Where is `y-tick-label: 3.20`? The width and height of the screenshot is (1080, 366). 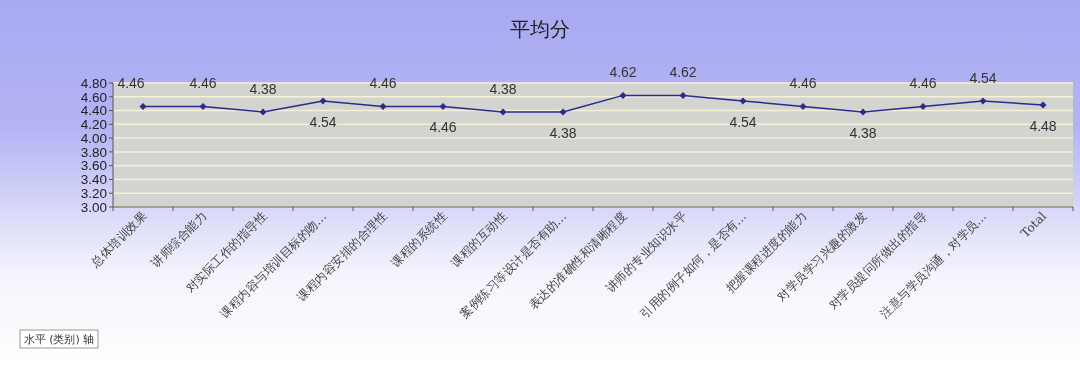 y-tick-label: 3.20 is located at coordinates (93, 193).